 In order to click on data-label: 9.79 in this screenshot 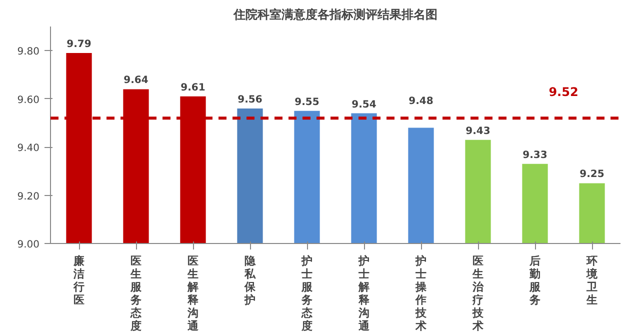, I will do `click(79, 44)`.